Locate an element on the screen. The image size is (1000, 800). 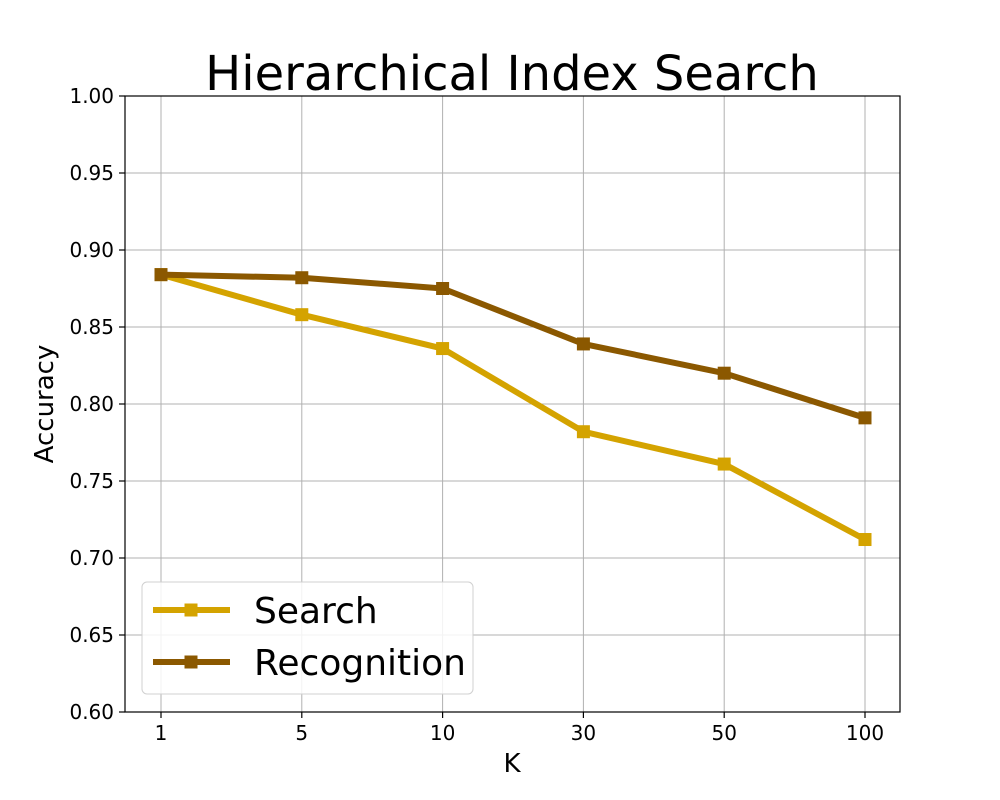
y-tick-label: 0.90 is located at coordinates (91, 250).